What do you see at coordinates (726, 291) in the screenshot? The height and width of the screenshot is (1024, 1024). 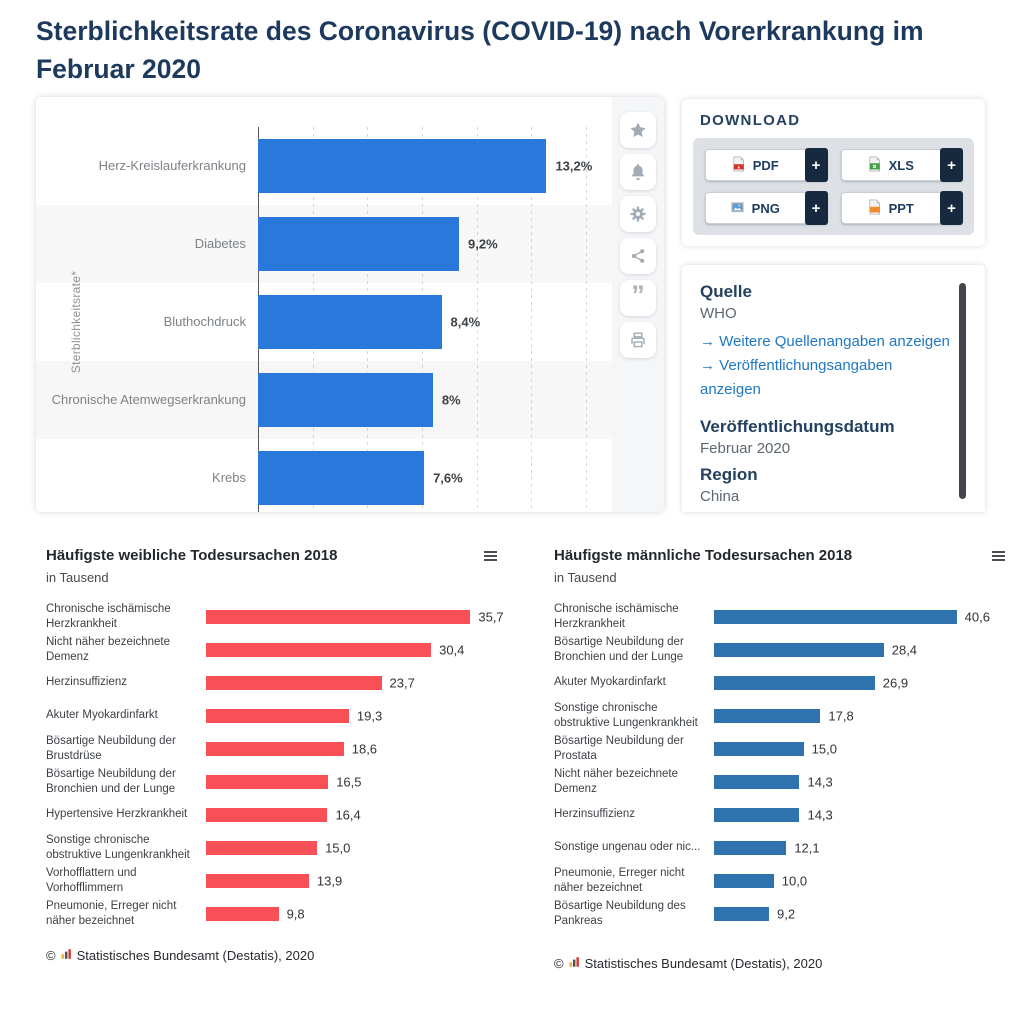 I see `source-heading: Quelle` at bounding box center [726, 291].